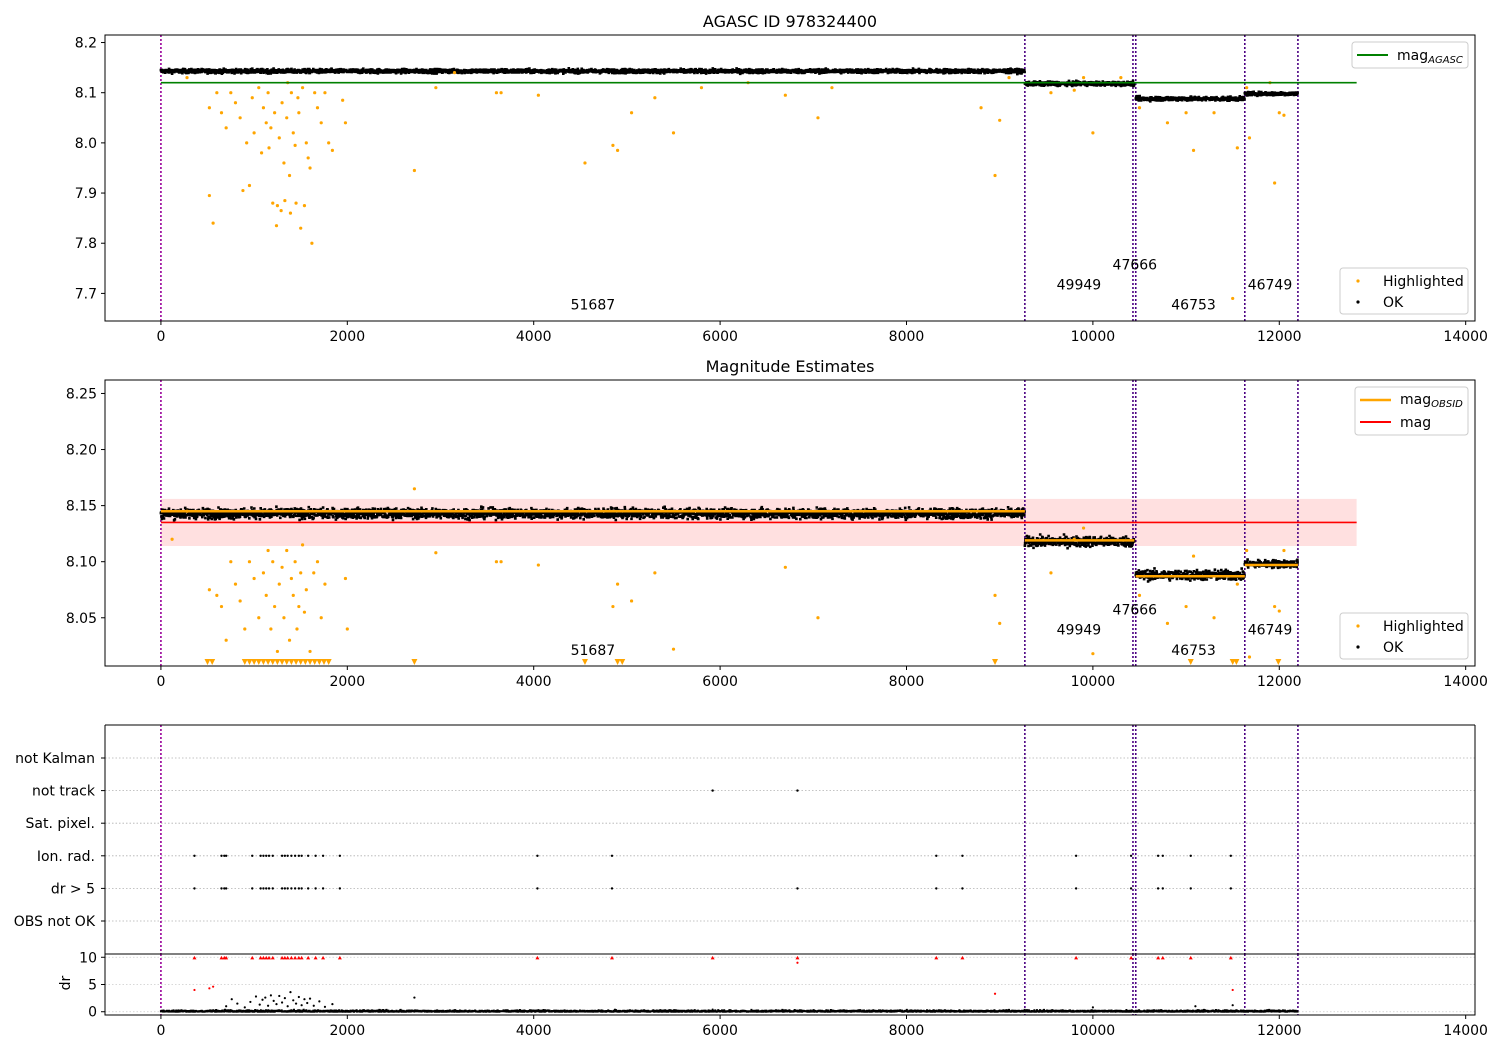 The height and width of the screenshot is (1050, 1500). Describe the element at coordinates (86, 194) in the screenshot. I see `agasc-y-tick-label: 7.9` at that location.